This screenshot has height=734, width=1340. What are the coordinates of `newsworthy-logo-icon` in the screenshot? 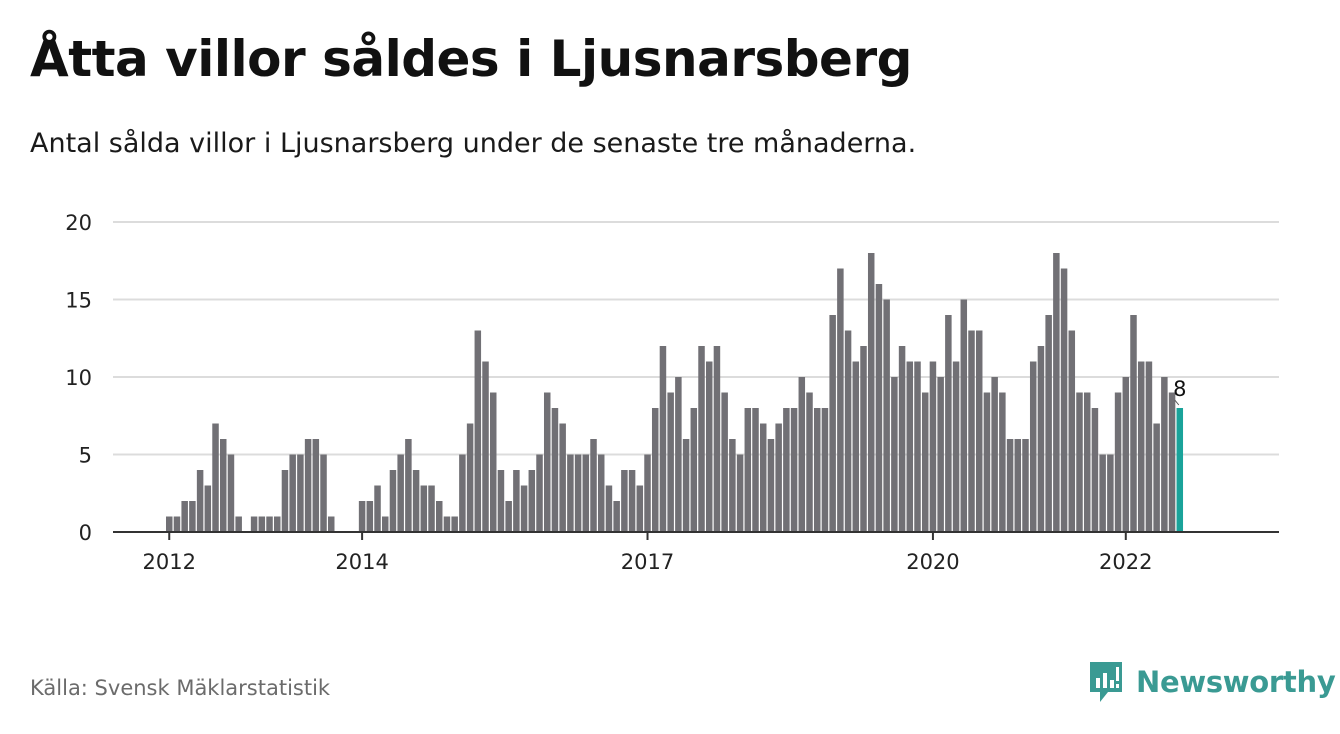 It's located at (1106, 682).